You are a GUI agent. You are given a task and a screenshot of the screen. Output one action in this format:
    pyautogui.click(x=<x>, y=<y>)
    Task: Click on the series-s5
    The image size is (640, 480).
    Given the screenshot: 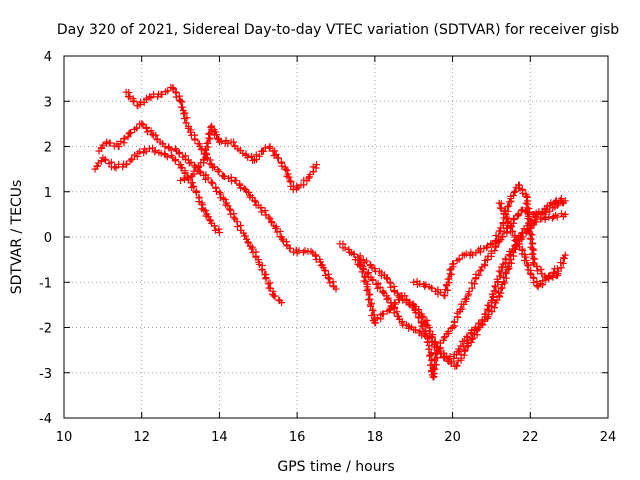 What is the action you would take?
    pyautogui.click(x=452, y=286)
    